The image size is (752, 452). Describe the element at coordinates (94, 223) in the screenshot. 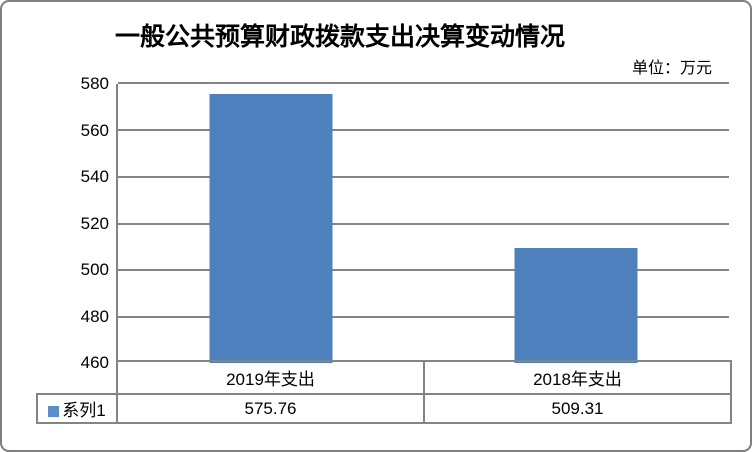

I see `y-tick-label-520: 520` at that location.